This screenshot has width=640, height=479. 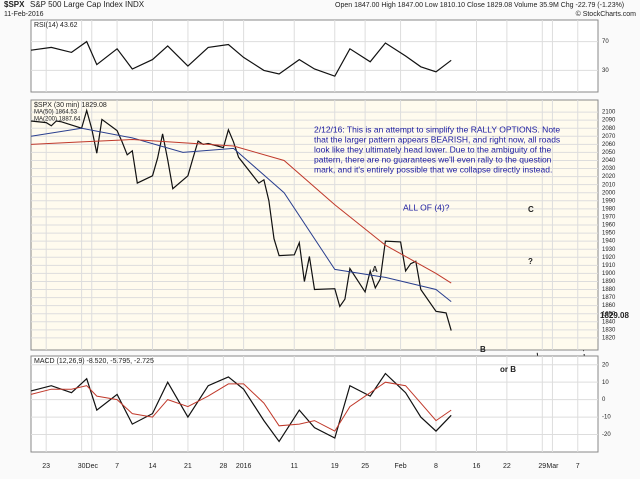 I want to click on name: S&P 500 Large Cap Index INDX, so click(x=87, y=4).